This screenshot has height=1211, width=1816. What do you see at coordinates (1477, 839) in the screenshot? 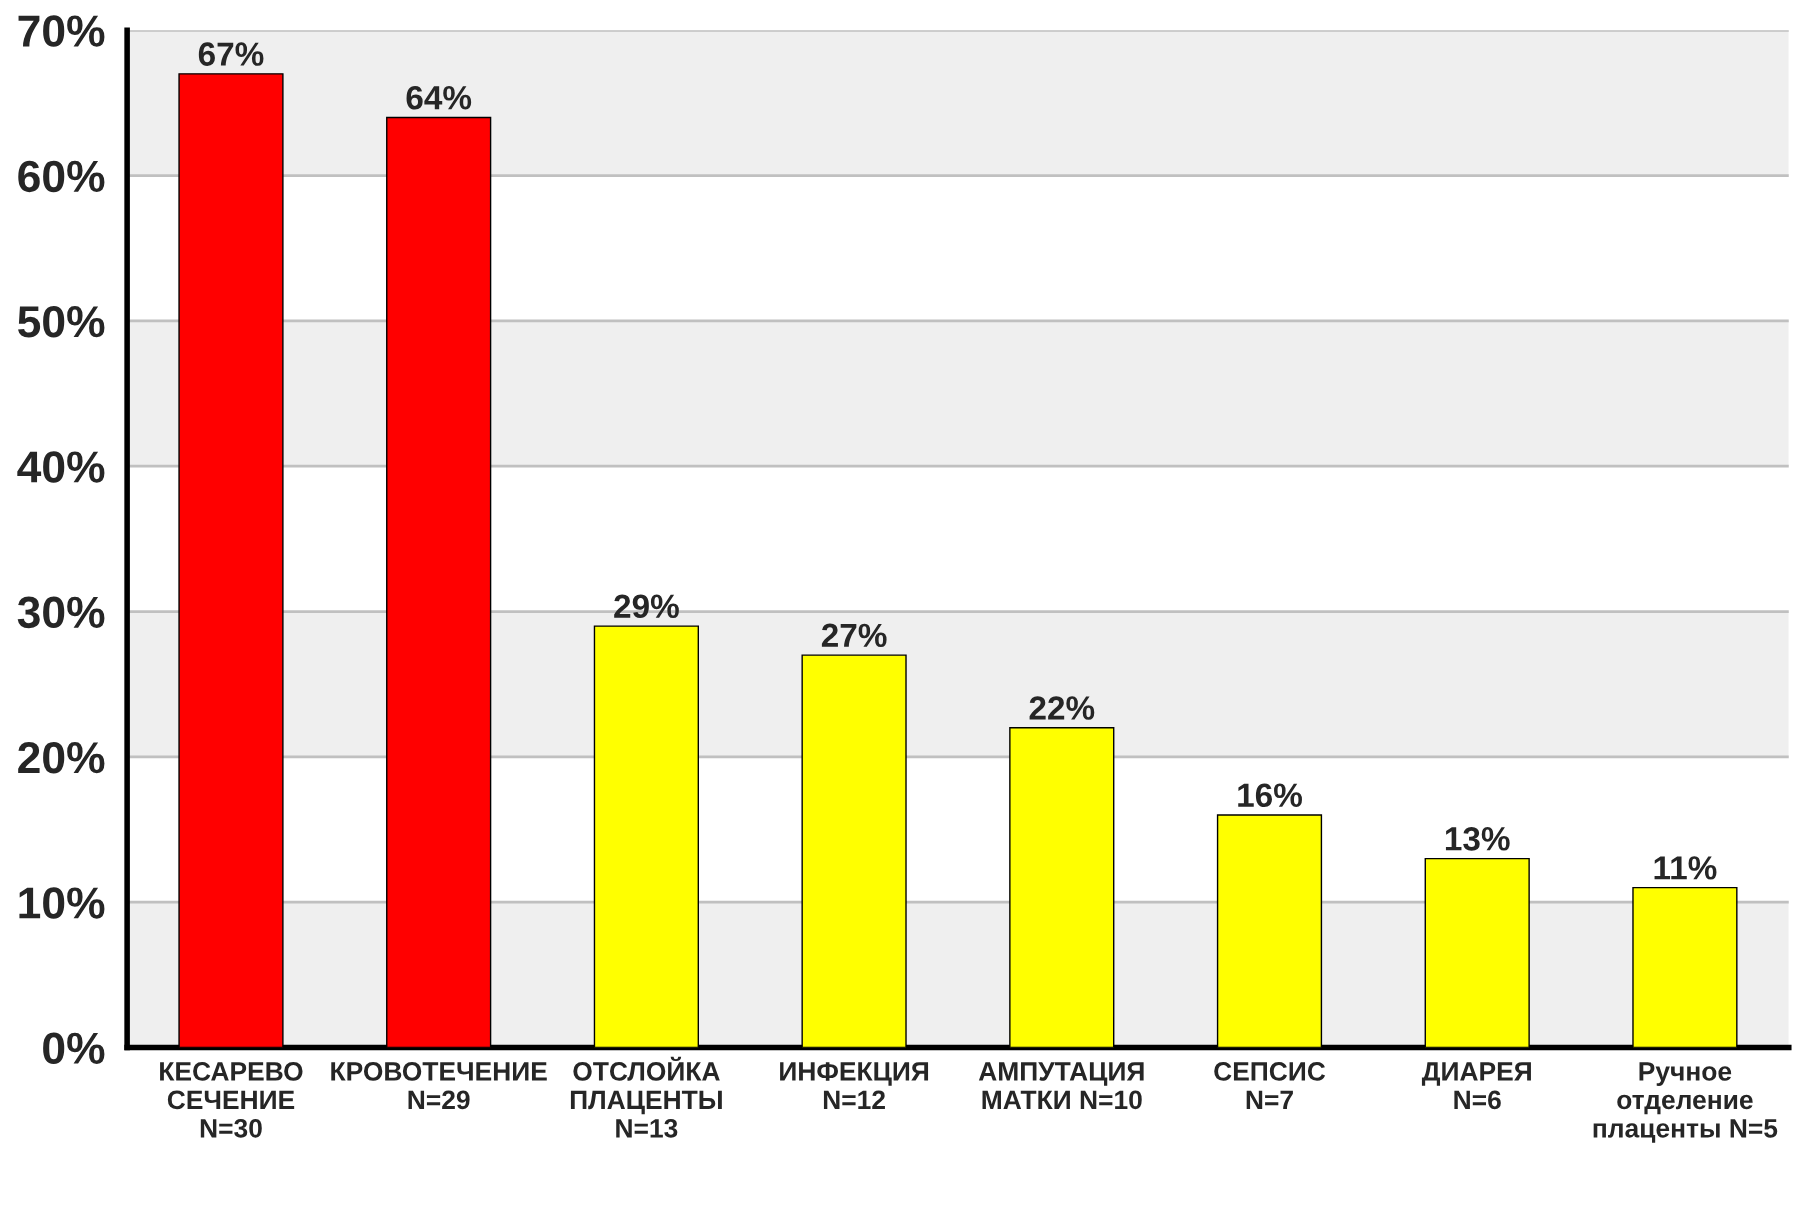
I see `data-label: 13%` at bounding box center [1477, 839].